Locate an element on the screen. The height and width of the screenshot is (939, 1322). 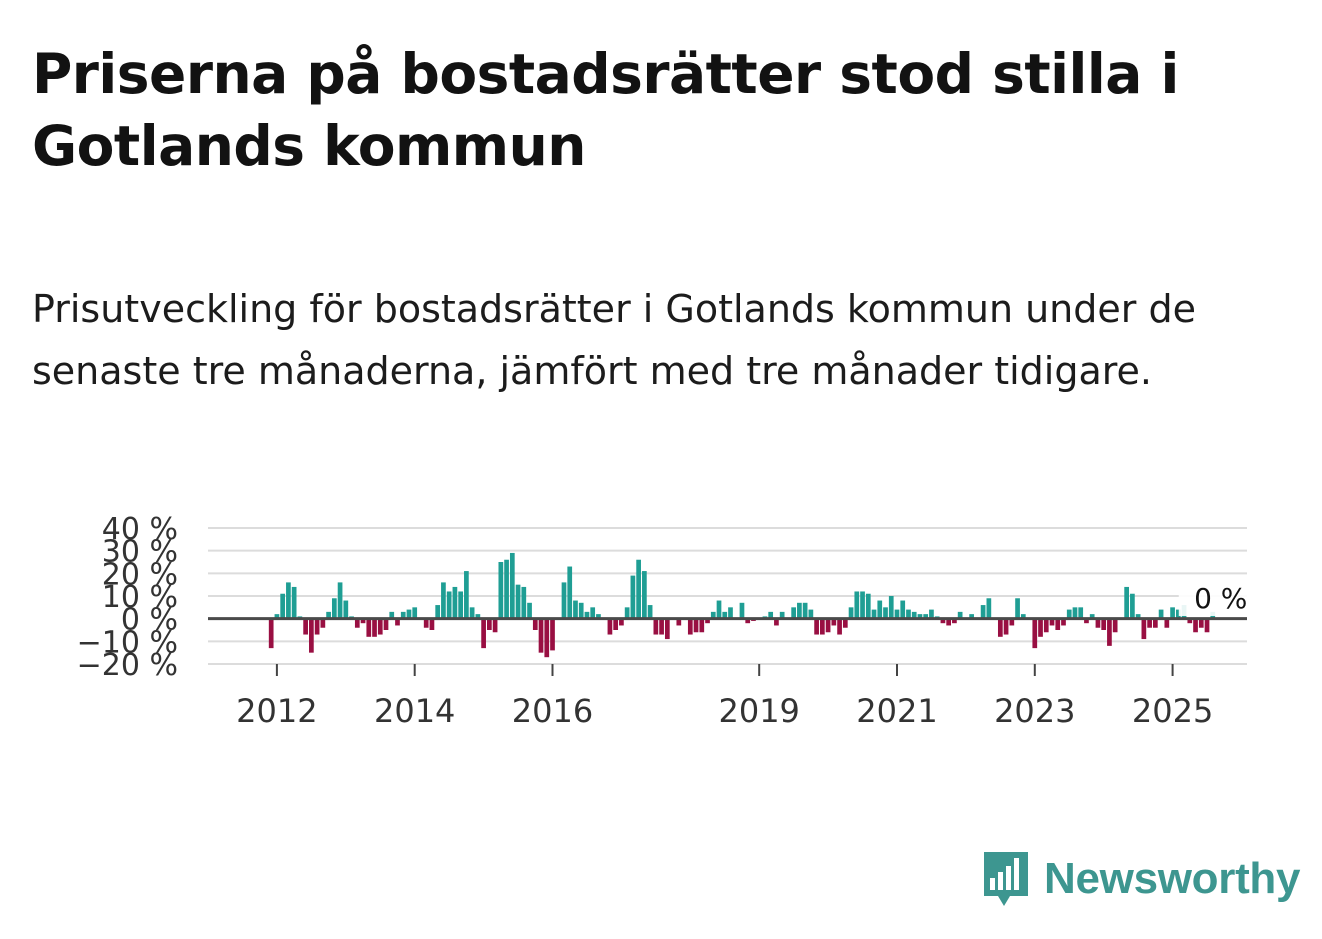
x-tick-label: 2021 is located at coordinates (896, 711).